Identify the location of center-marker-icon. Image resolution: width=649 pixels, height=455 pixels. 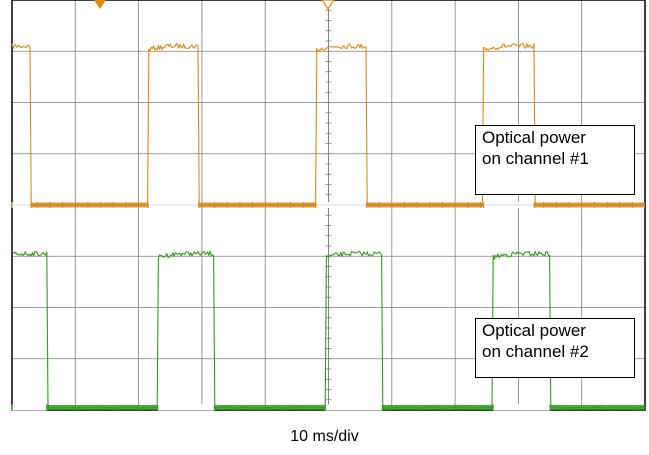
(328, 5).